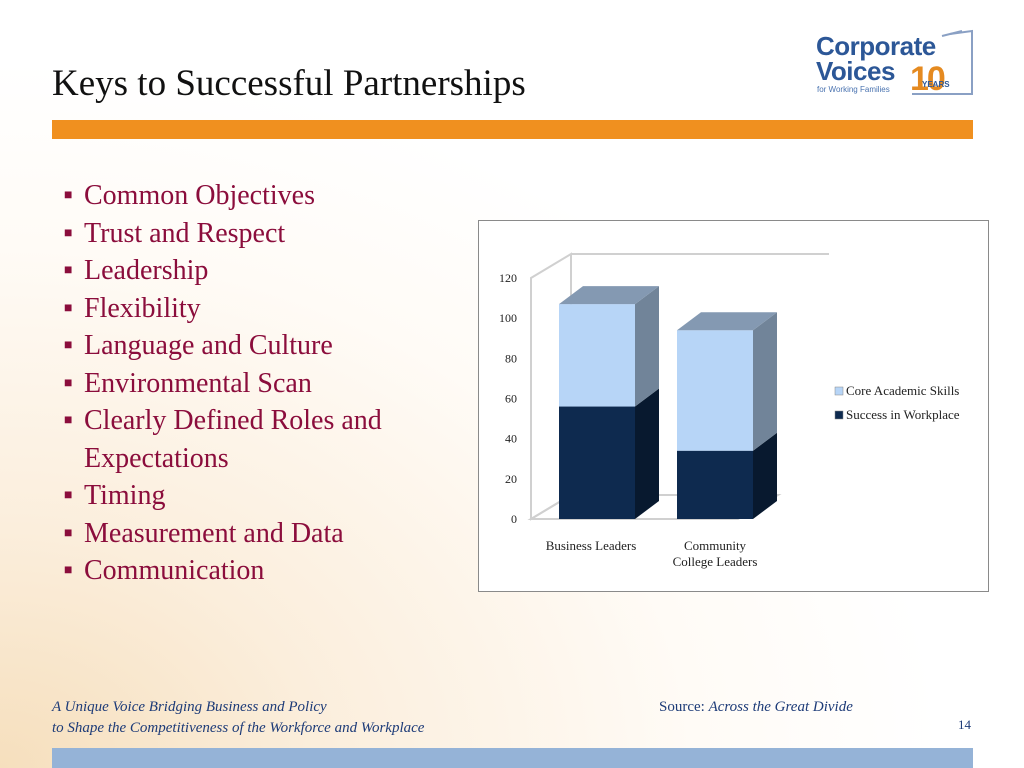 The height and width of the screenshot is (768, 1024). What do you see at coordinates (511, 358) in the screenshot?
I see `y-tick-label: 80` at bounding box center [511, 358].